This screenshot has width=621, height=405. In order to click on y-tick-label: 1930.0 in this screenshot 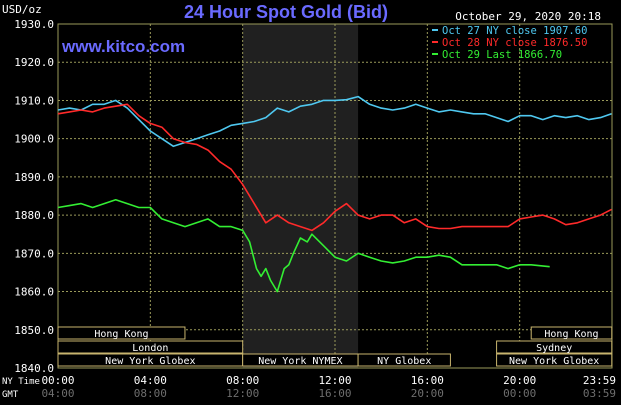, I will do `click(34, 24)`.